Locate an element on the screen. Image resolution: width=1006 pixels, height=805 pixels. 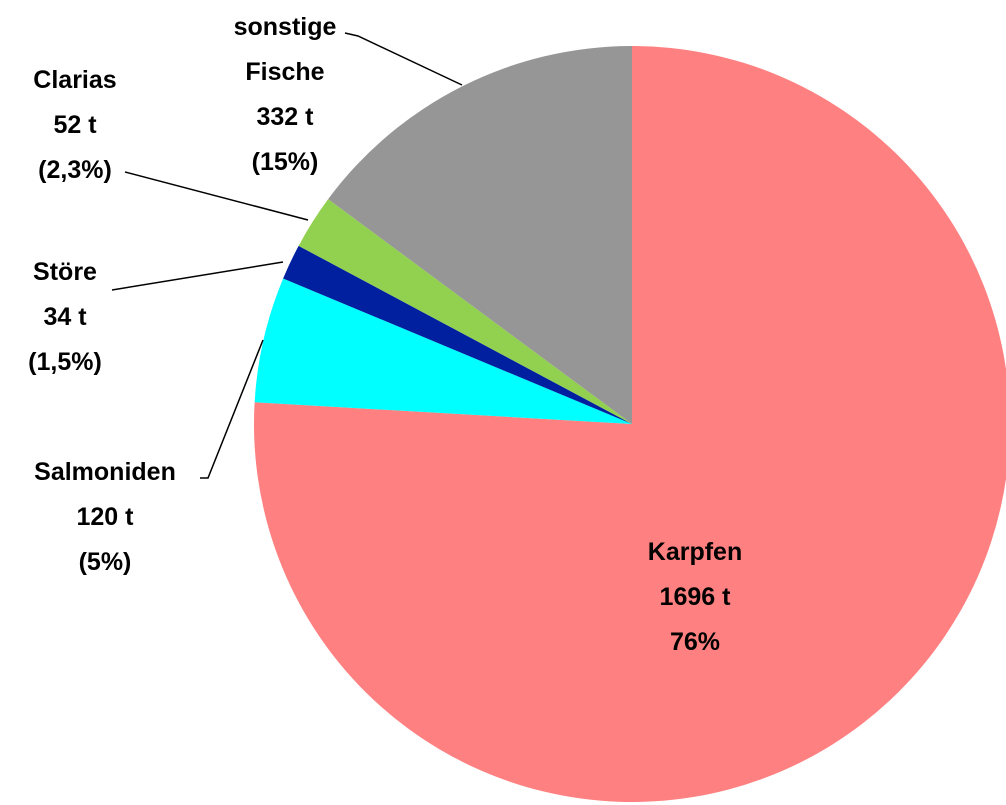
percent-label: (5%) is located at coordinates (105, 562).